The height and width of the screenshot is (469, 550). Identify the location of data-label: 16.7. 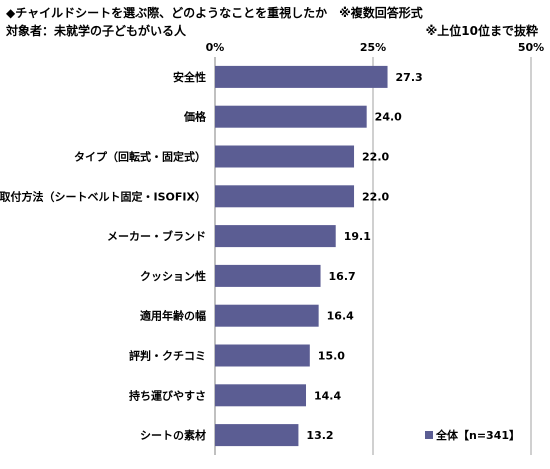
(342, 276).